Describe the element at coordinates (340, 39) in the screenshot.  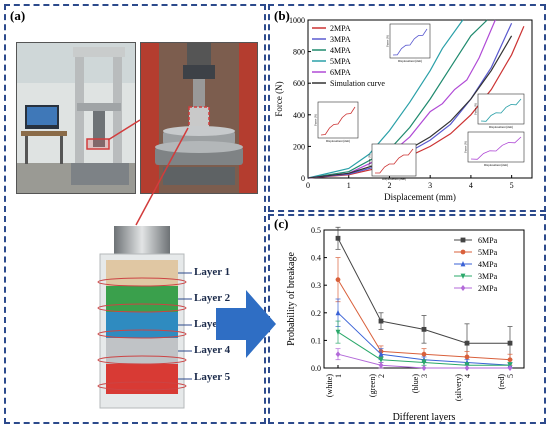
I see `b-legend-label: 3MPA` at that location.